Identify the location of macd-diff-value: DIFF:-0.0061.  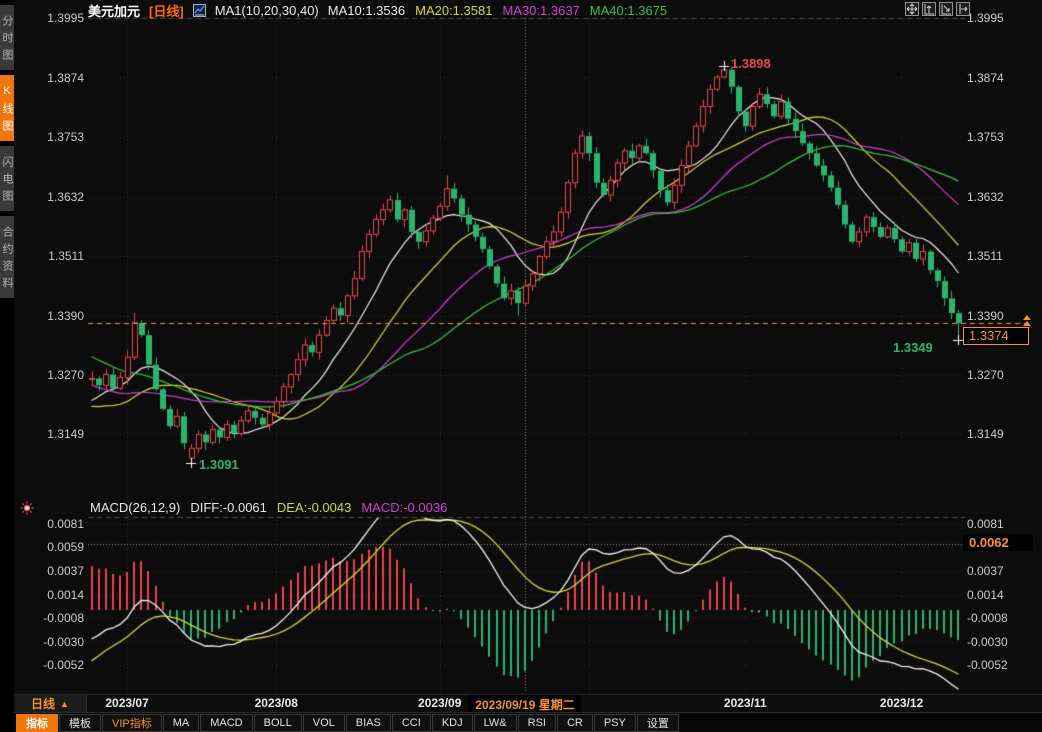
(228, 507).